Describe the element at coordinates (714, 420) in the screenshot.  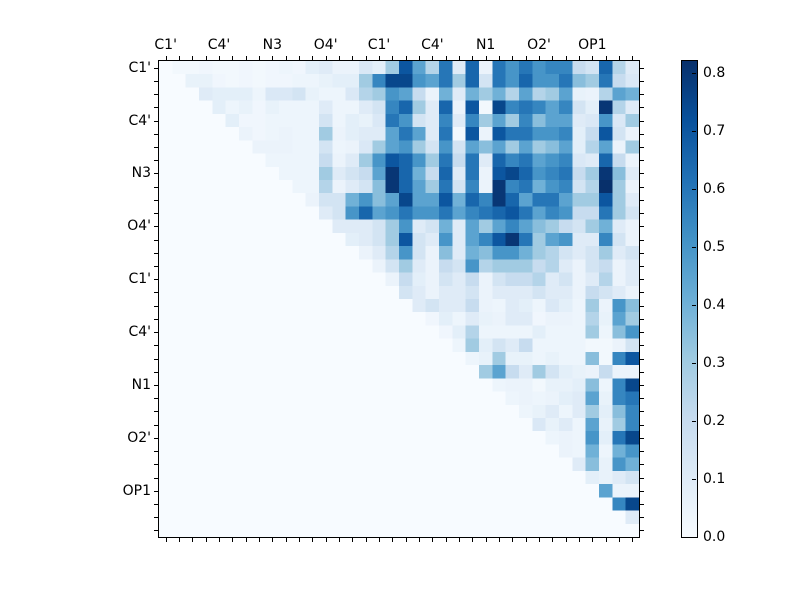
I see `colorbar-tick-label: 0.2` at that location.